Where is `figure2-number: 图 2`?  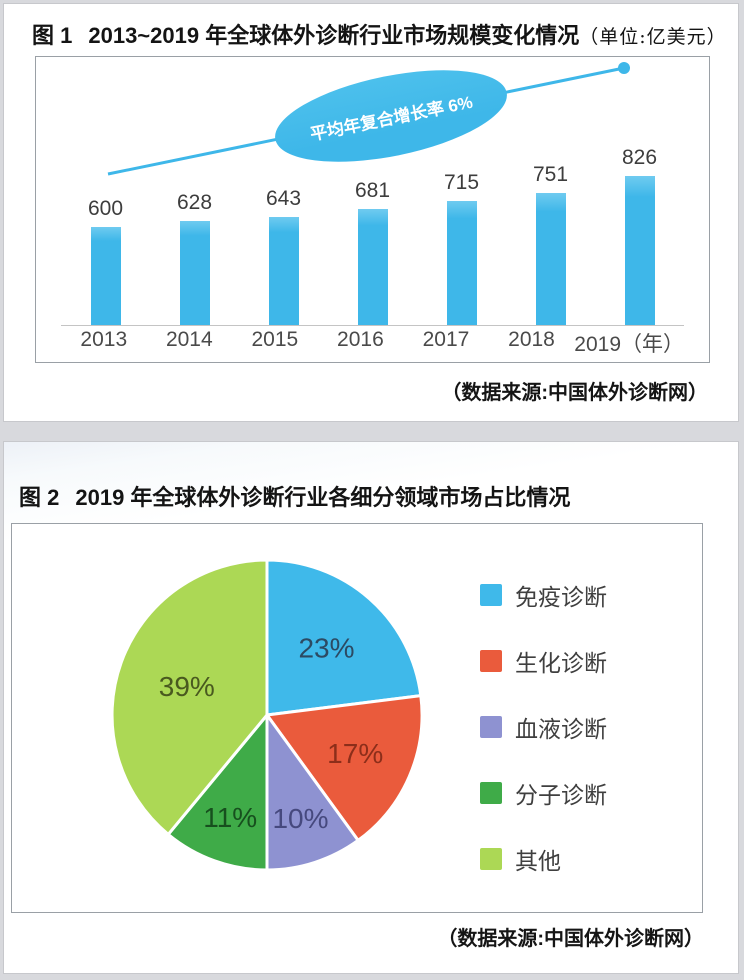 figure2-number: 图 2 is located at coordinates (39, 497).